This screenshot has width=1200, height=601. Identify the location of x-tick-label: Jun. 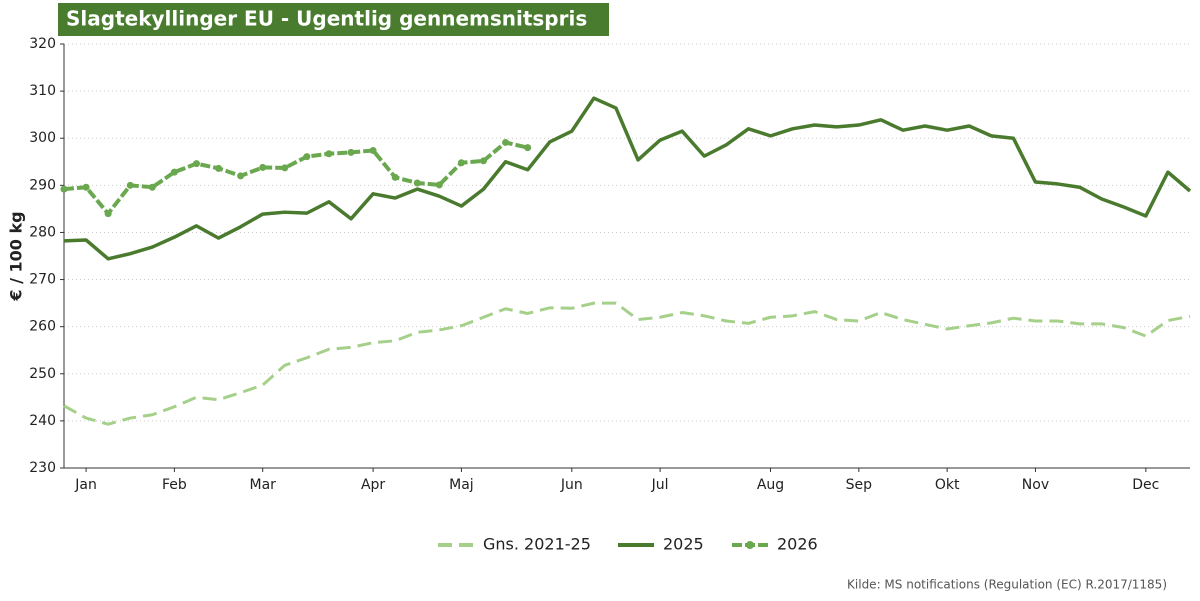
(571, 485).